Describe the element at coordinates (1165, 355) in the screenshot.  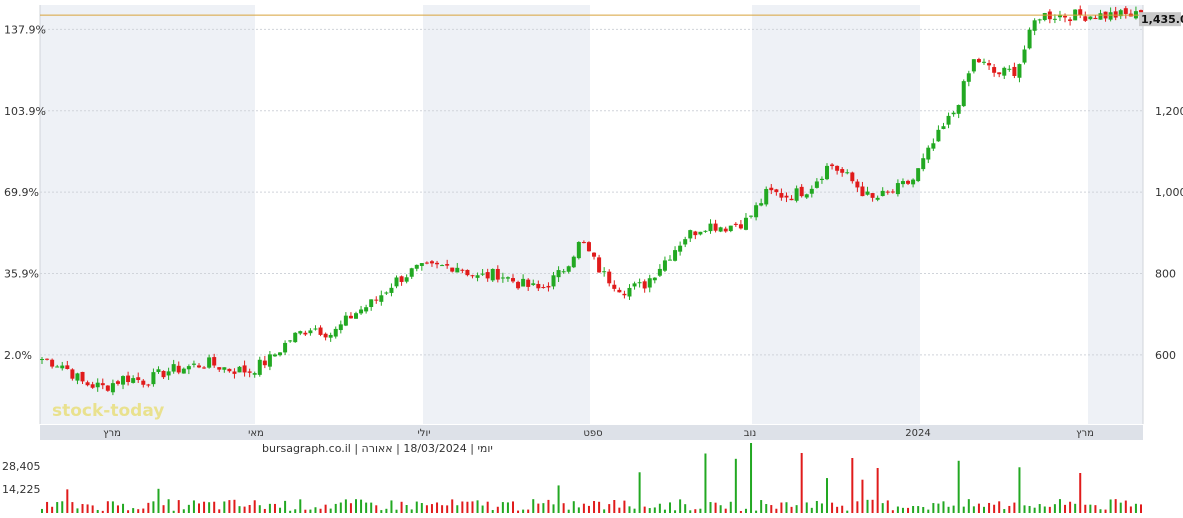
I see `right-tick-label: 600` at that location.